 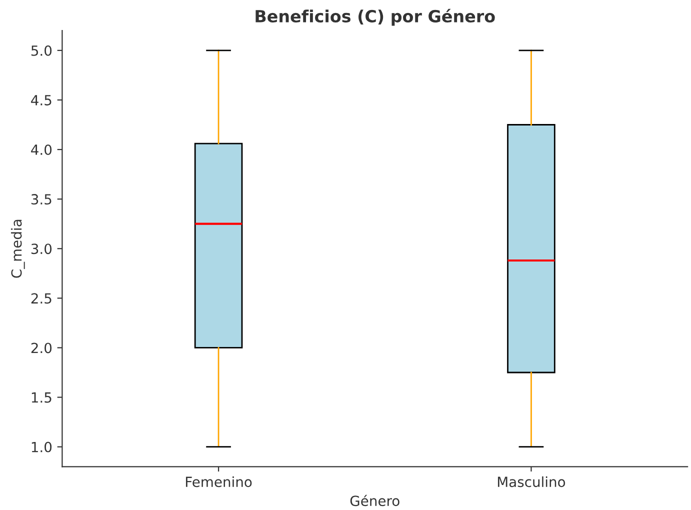 I want to click on y-tick-label: 3.5, so click(x=41, y=199).